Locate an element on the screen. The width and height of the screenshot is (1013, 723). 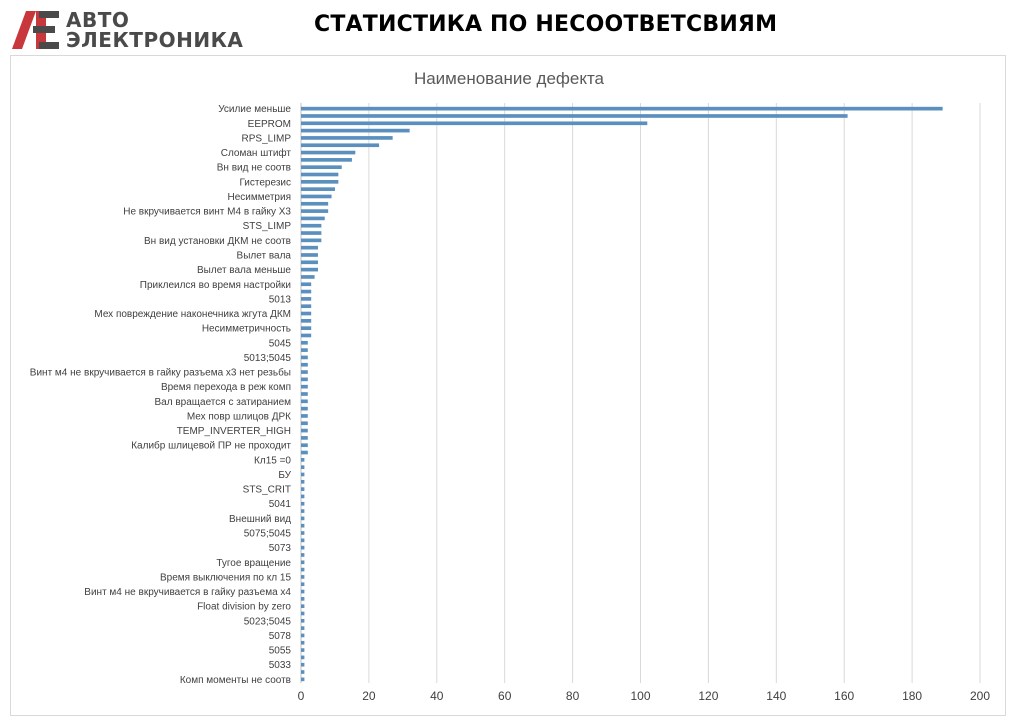
category-label: Вн вид установки ДКМ не соотв is located at coordinates (217, 241).